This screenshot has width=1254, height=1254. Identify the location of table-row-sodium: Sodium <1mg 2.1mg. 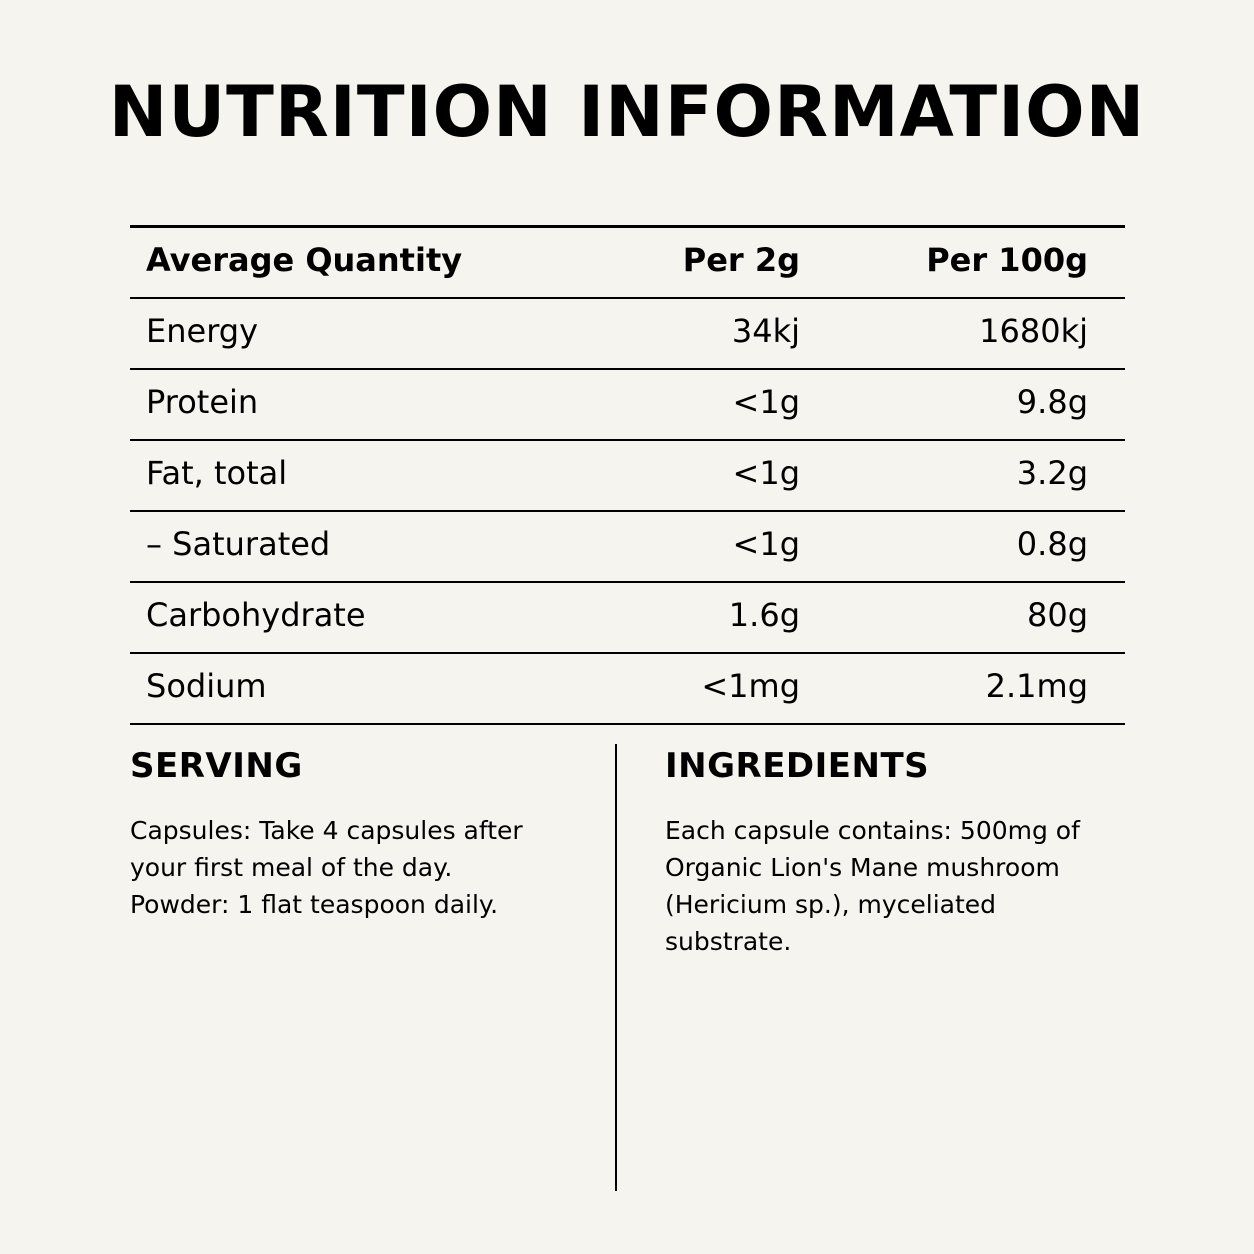
(627, 689).